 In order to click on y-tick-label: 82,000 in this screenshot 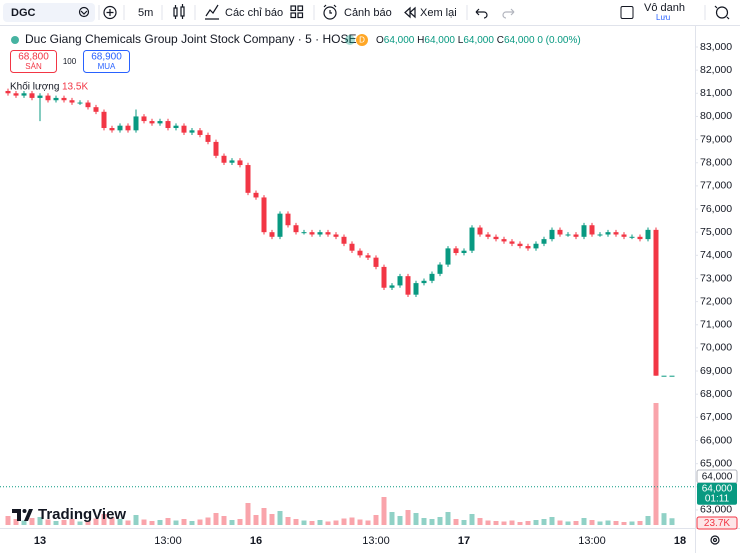, I will do `click(716, 70)`.